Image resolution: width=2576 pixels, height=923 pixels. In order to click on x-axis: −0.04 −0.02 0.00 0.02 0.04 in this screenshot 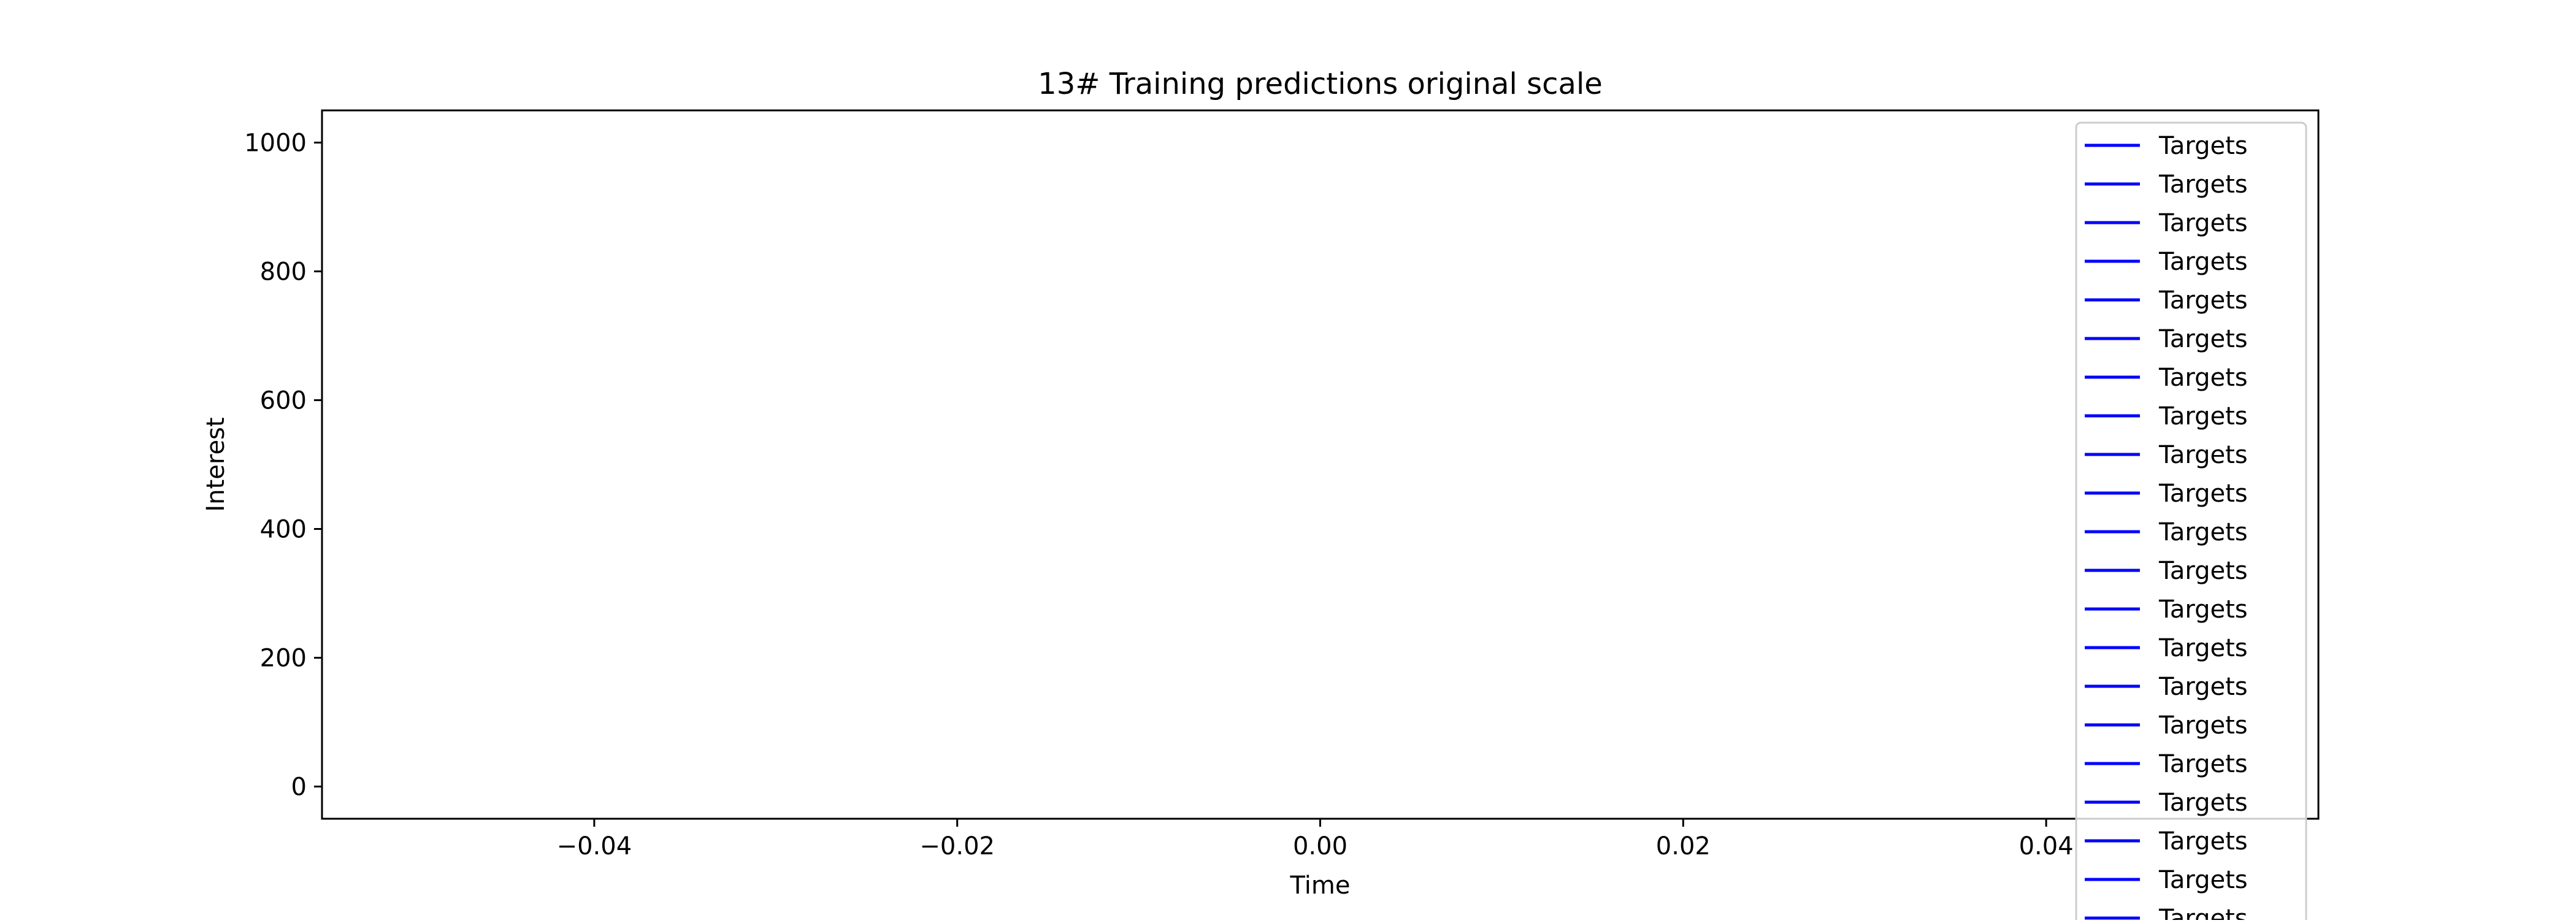, I will do `click(1315, 839)`.